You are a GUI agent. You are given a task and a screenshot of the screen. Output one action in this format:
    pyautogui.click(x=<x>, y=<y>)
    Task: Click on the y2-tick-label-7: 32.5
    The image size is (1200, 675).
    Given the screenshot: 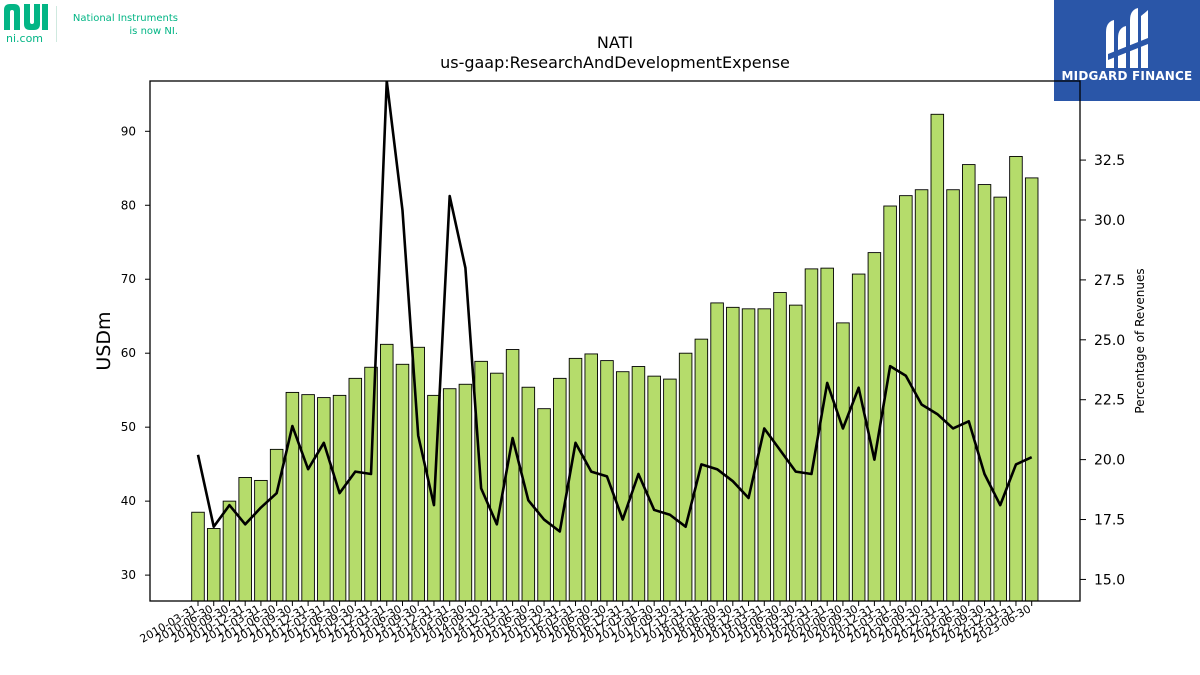 What is the action you would take?
    pyautogui.click(x=1109, y=161)
    